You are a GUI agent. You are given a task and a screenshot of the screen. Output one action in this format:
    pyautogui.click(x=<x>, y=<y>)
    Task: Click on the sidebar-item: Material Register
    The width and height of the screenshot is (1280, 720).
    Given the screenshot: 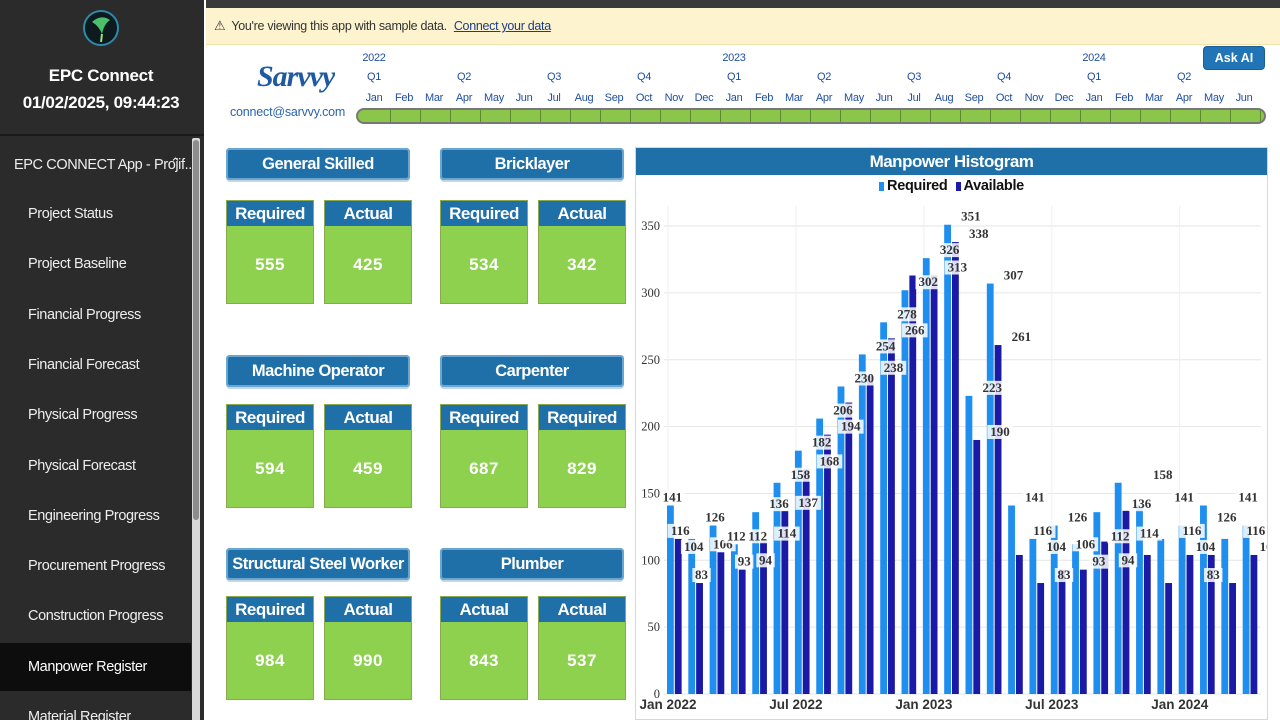 What is the action you would take?
    pyautogui.click(x=79, y=714)
    